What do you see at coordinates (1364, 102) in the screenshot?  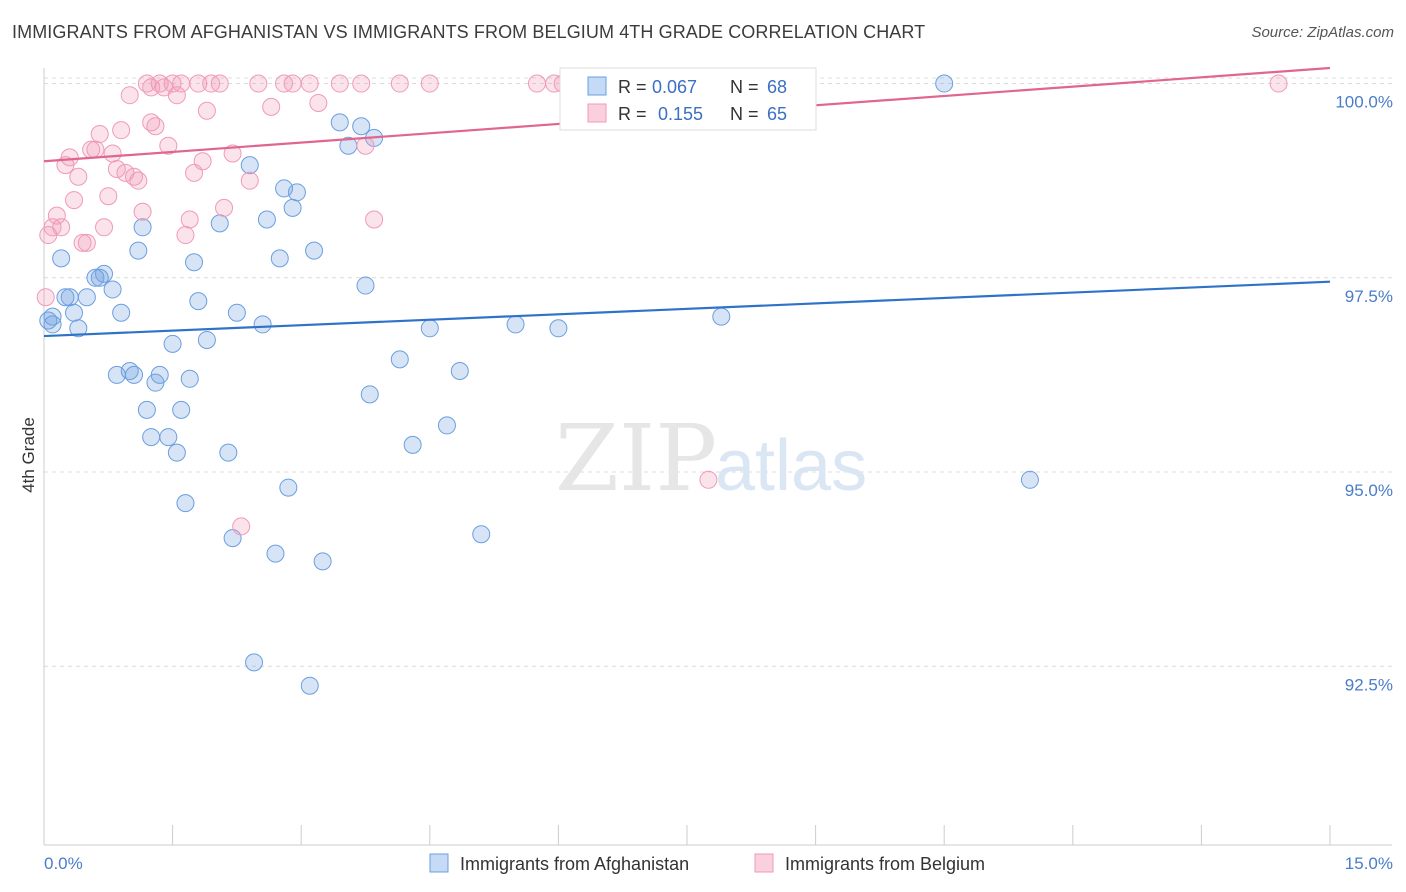 I see `y-tick-label: 100.0%` at bounding box center [1364, 102].